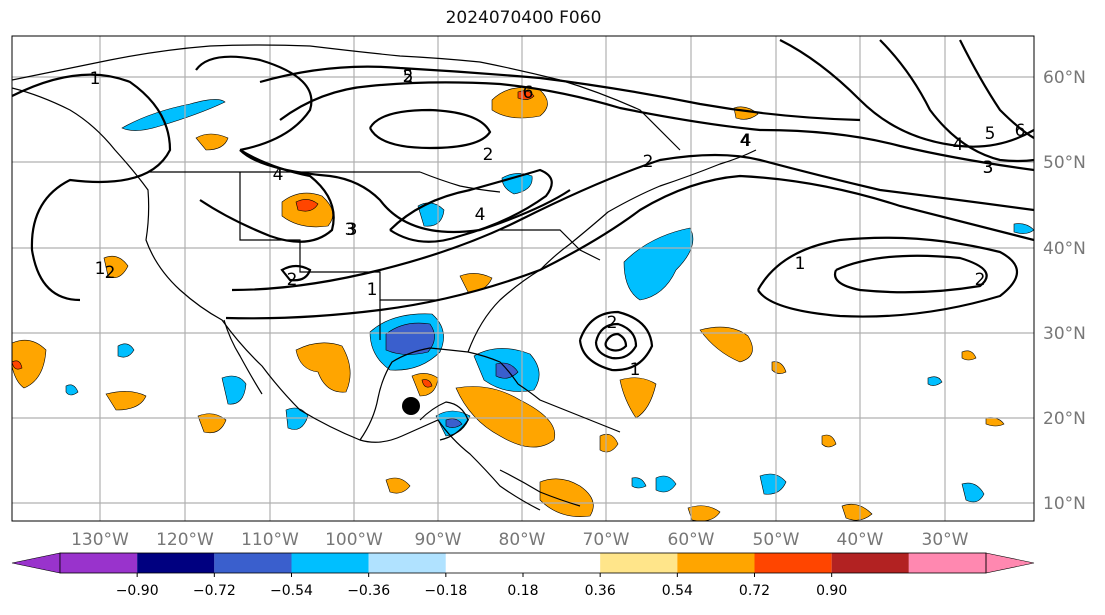 The width and height of the screenshot is (1105, 615). Describe the element at coordinates (860, 540) in the screenshot. I see `lon-tick-label: 40°W` at that location.